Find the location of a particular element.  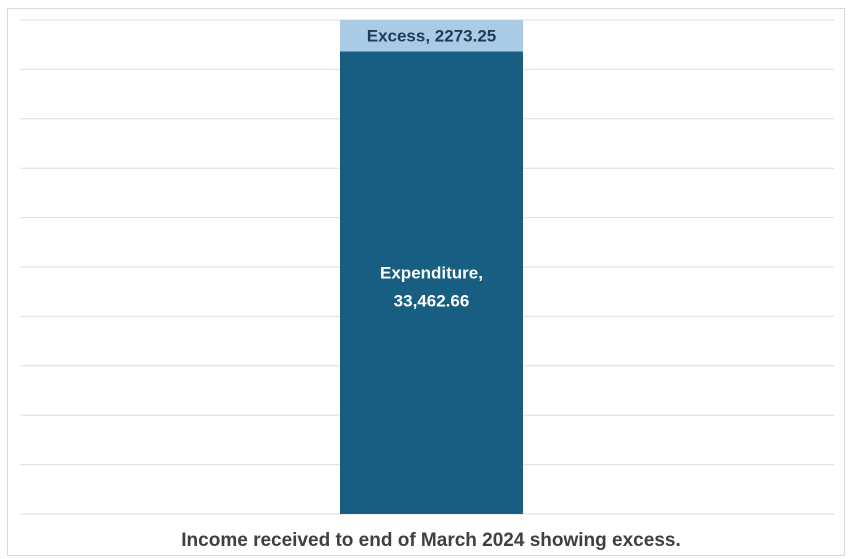

data-label-excess: Excess, 2273.25 is located at coordinates (432, 36).